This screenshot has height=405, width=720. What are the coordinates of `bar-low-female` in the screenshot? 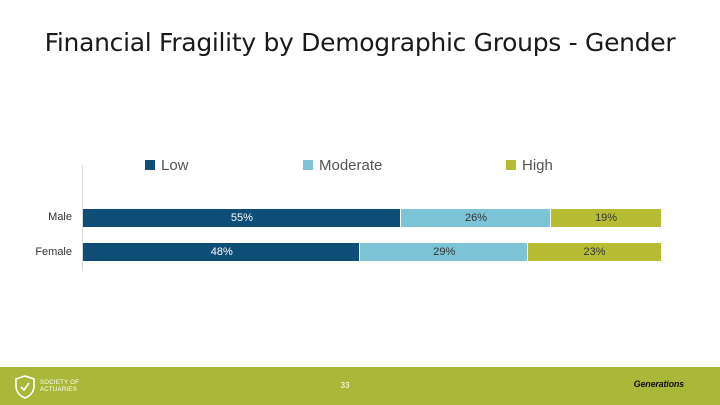 It's located at (221, 252).